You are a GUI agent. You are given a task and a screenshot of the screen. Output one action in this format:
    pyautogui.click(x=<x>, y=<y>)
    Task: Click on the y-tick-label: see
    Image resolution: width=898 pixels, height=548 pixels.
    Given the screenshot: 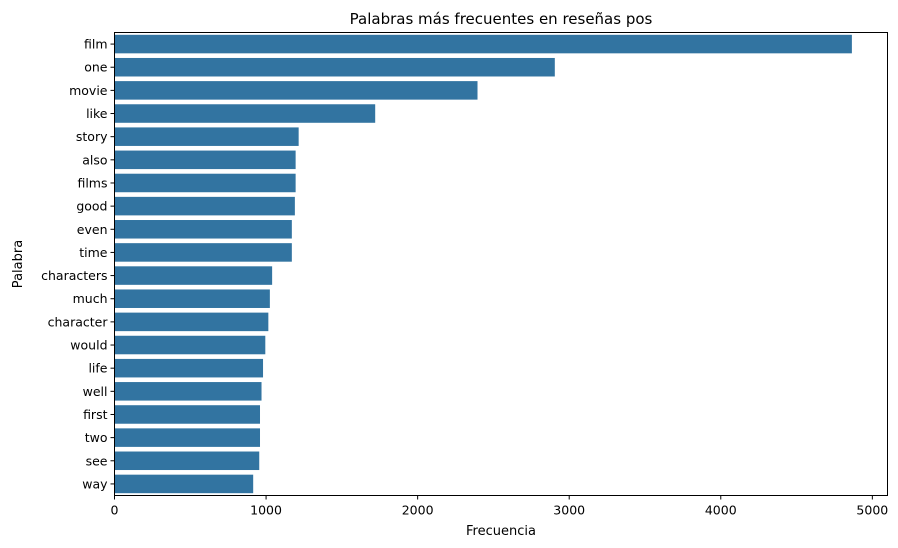 What is the action you would take?
    pyautogui.click(x=97, y=460)
    